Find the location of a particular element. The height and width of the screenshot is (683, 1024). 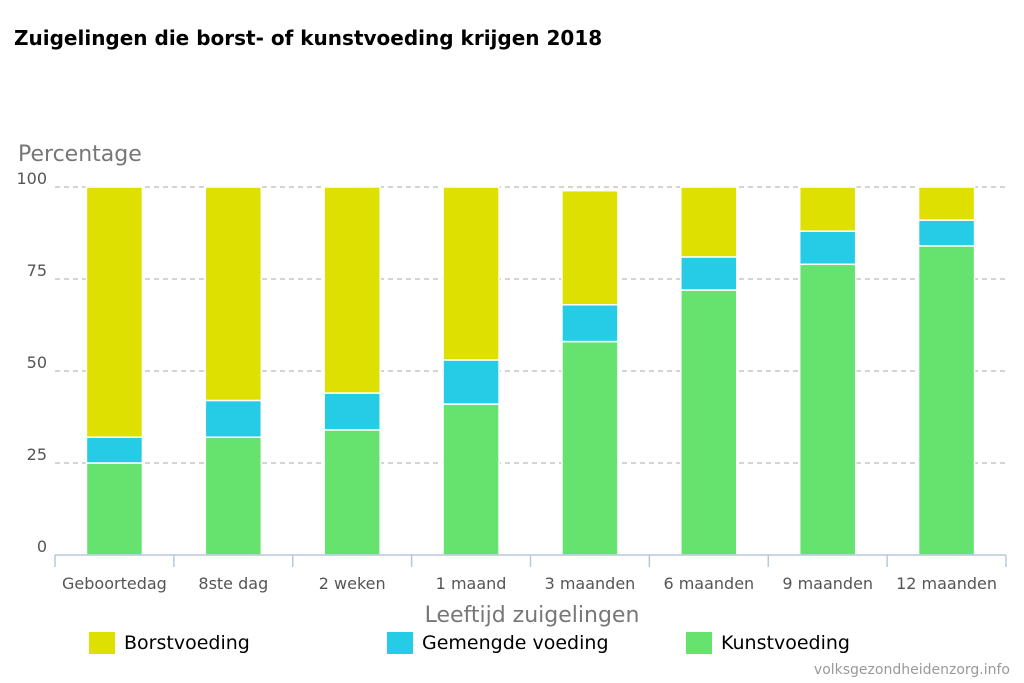

legend-label-borstvoeding: Borstvoeding is located at coordinates (187, 643).